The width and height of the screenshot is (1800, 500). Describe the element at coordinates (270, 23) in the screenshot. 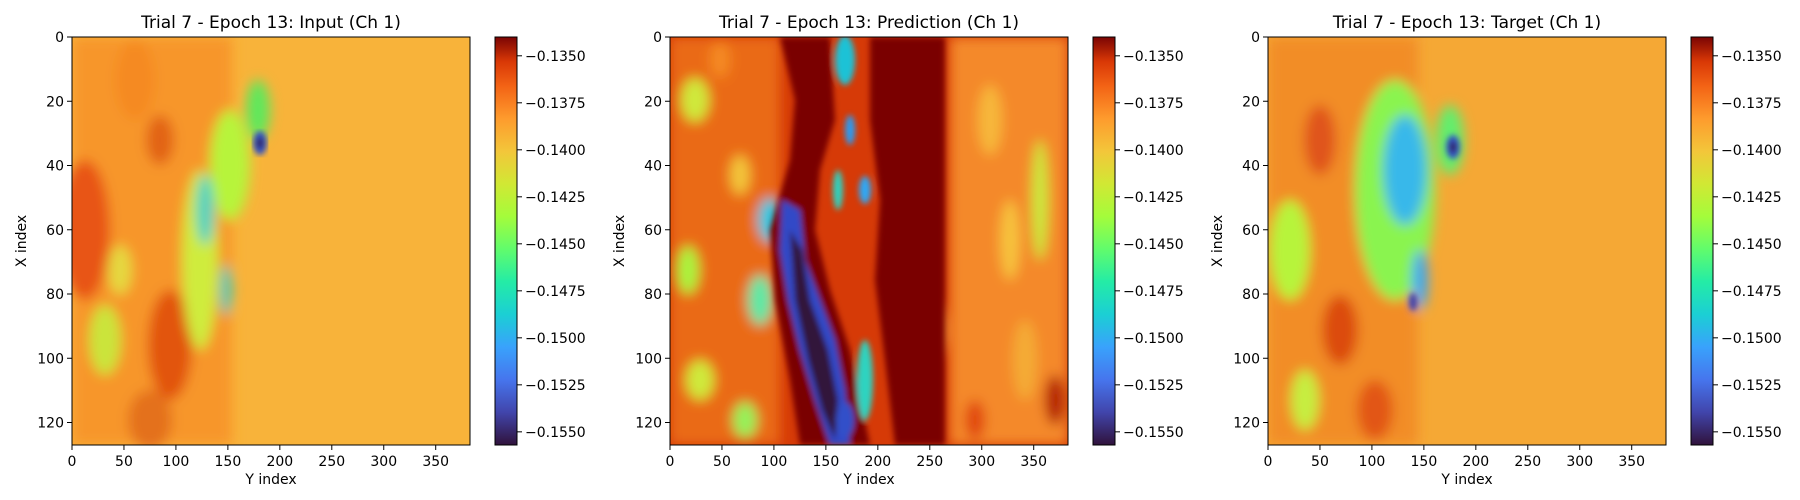

I see `panel-title: Trial 7 - Epoch 13: Input (Ch 1)` at that location.